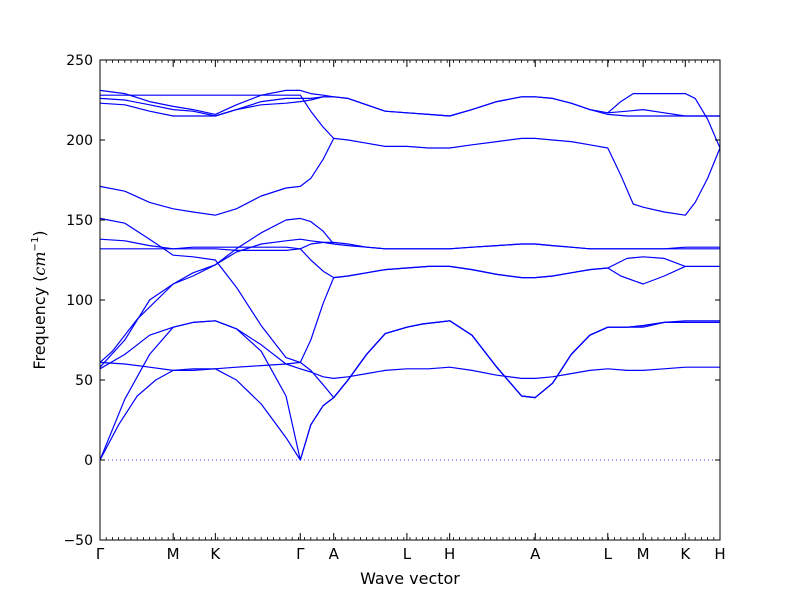 The height and width of the screenshot is (600, 800). I want to click on y-tick-label: 50, so click(84, 381).